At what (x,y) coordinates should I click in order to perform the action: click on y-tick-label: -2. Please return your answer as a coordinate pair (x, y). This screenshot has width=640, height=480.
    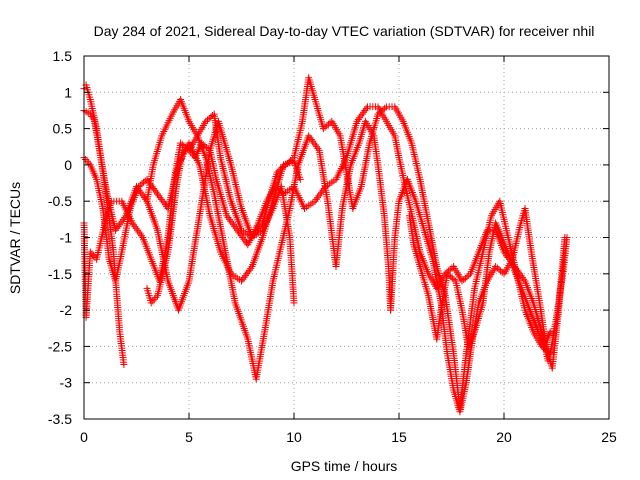
    Looking at the image, I should click on (66, 310).